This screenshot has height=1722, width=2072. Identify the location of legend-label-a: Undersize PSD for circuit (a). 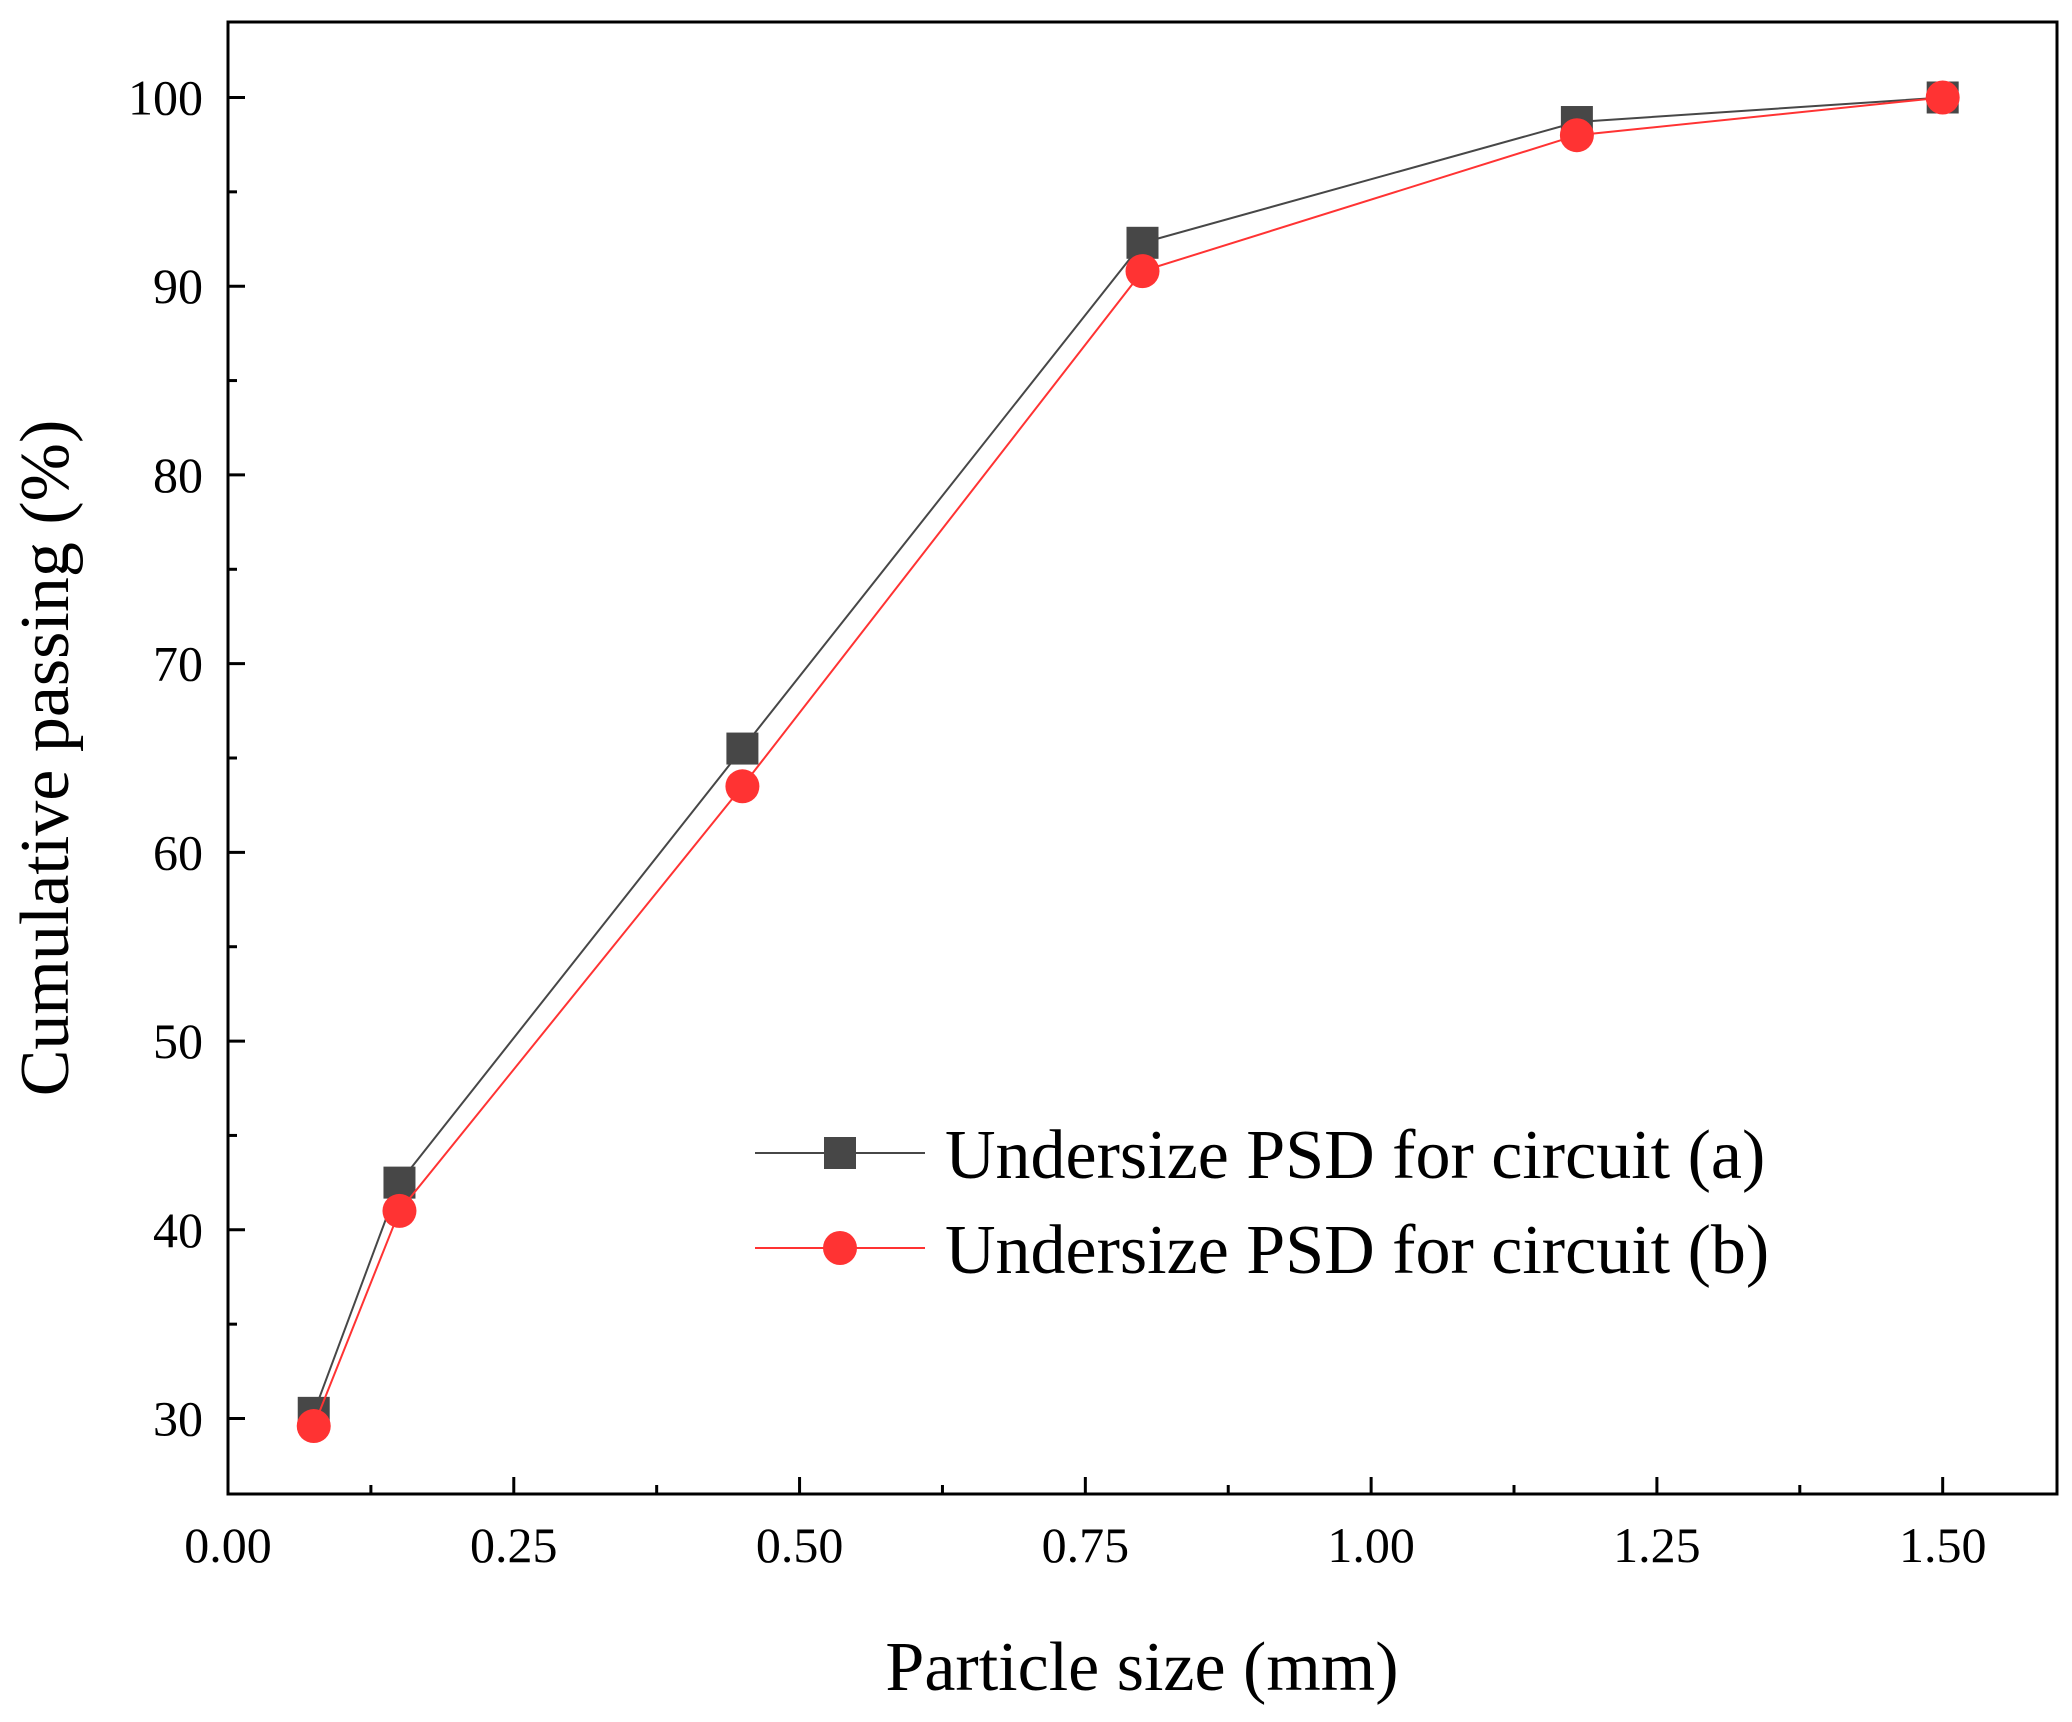
(1355, 1155).